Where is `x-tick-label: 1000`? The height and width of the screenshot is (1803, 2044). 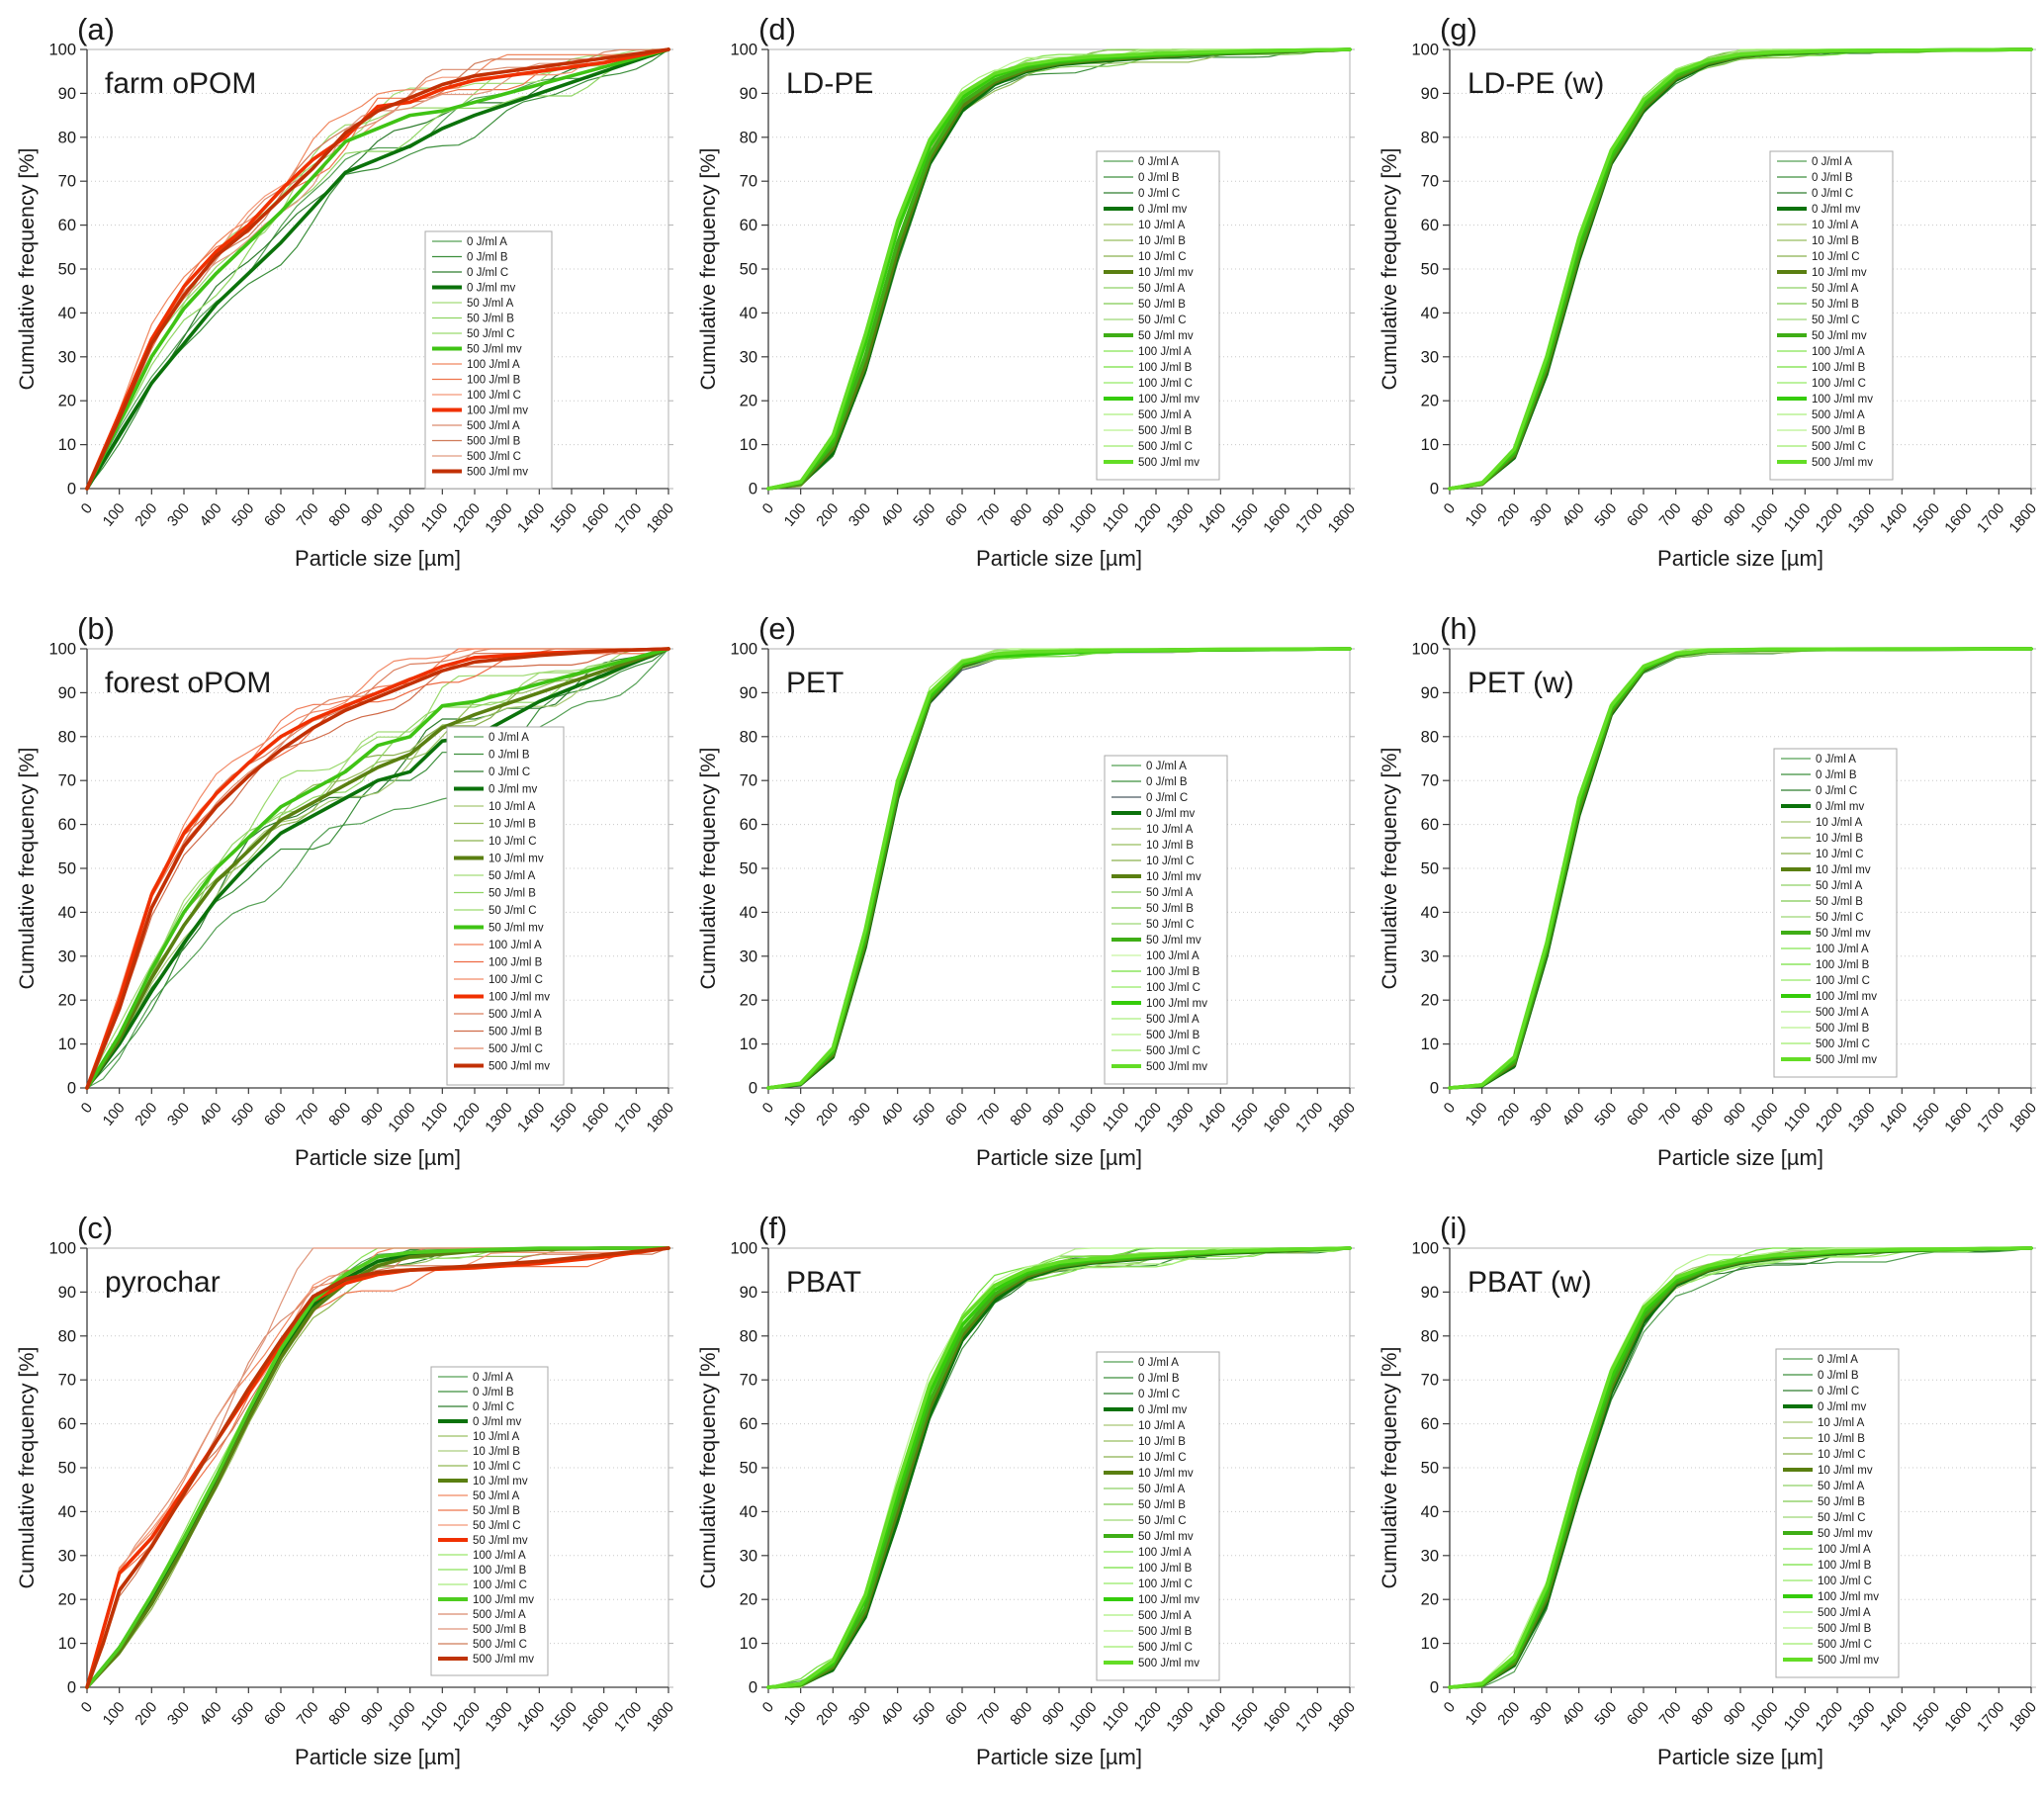
x-tick-label: 1000 is located at coordinates (1083, 1717).